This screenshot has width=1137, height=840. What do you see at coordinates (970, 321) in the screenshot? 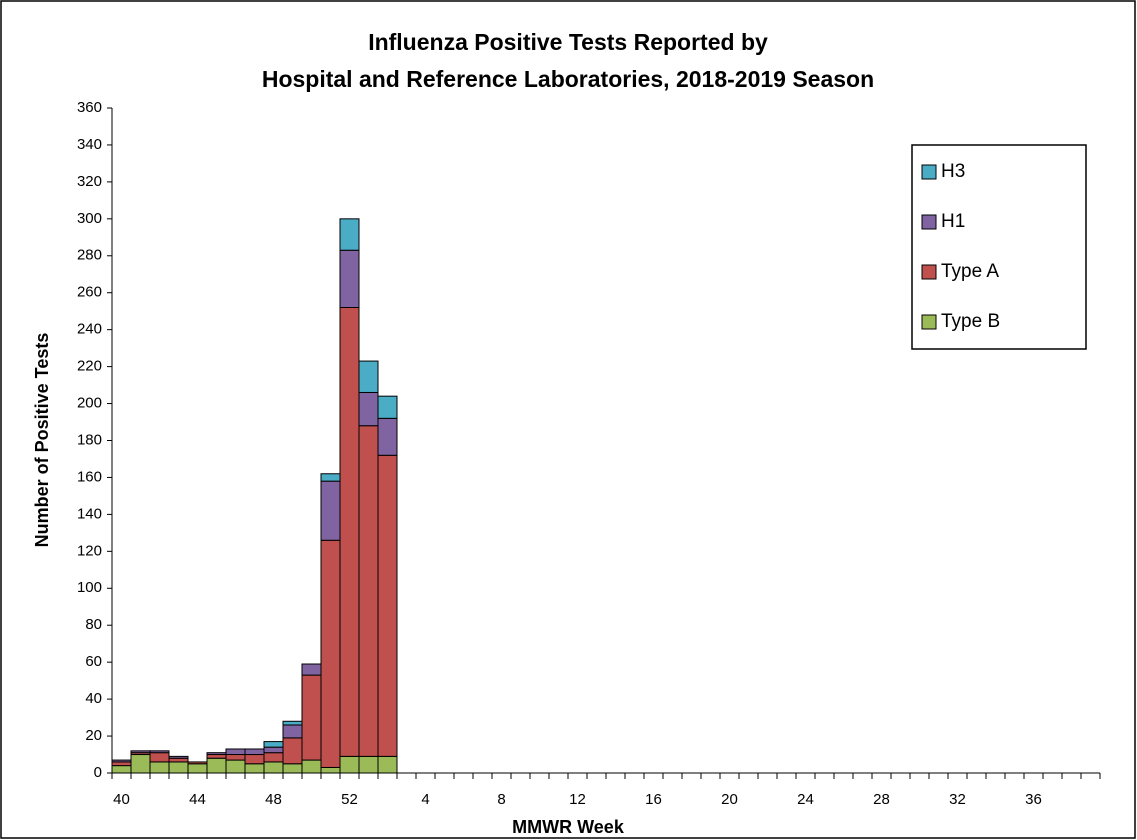
I see `legend-label: Type B` at bounding box center [970, 321].